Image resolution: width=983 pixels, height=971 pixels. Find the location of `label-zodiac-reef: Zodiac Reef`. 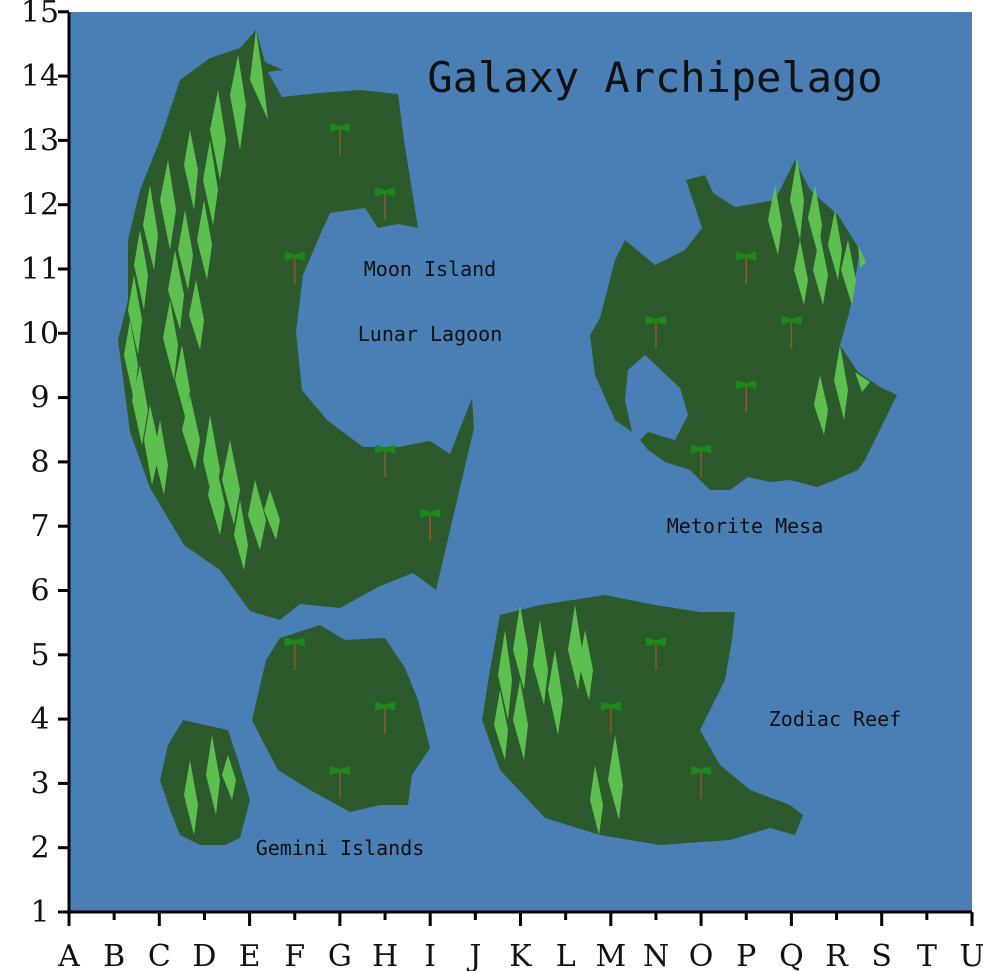

label-zodiac-reef: Zodiac Reef is located at coordinates (835, 719).